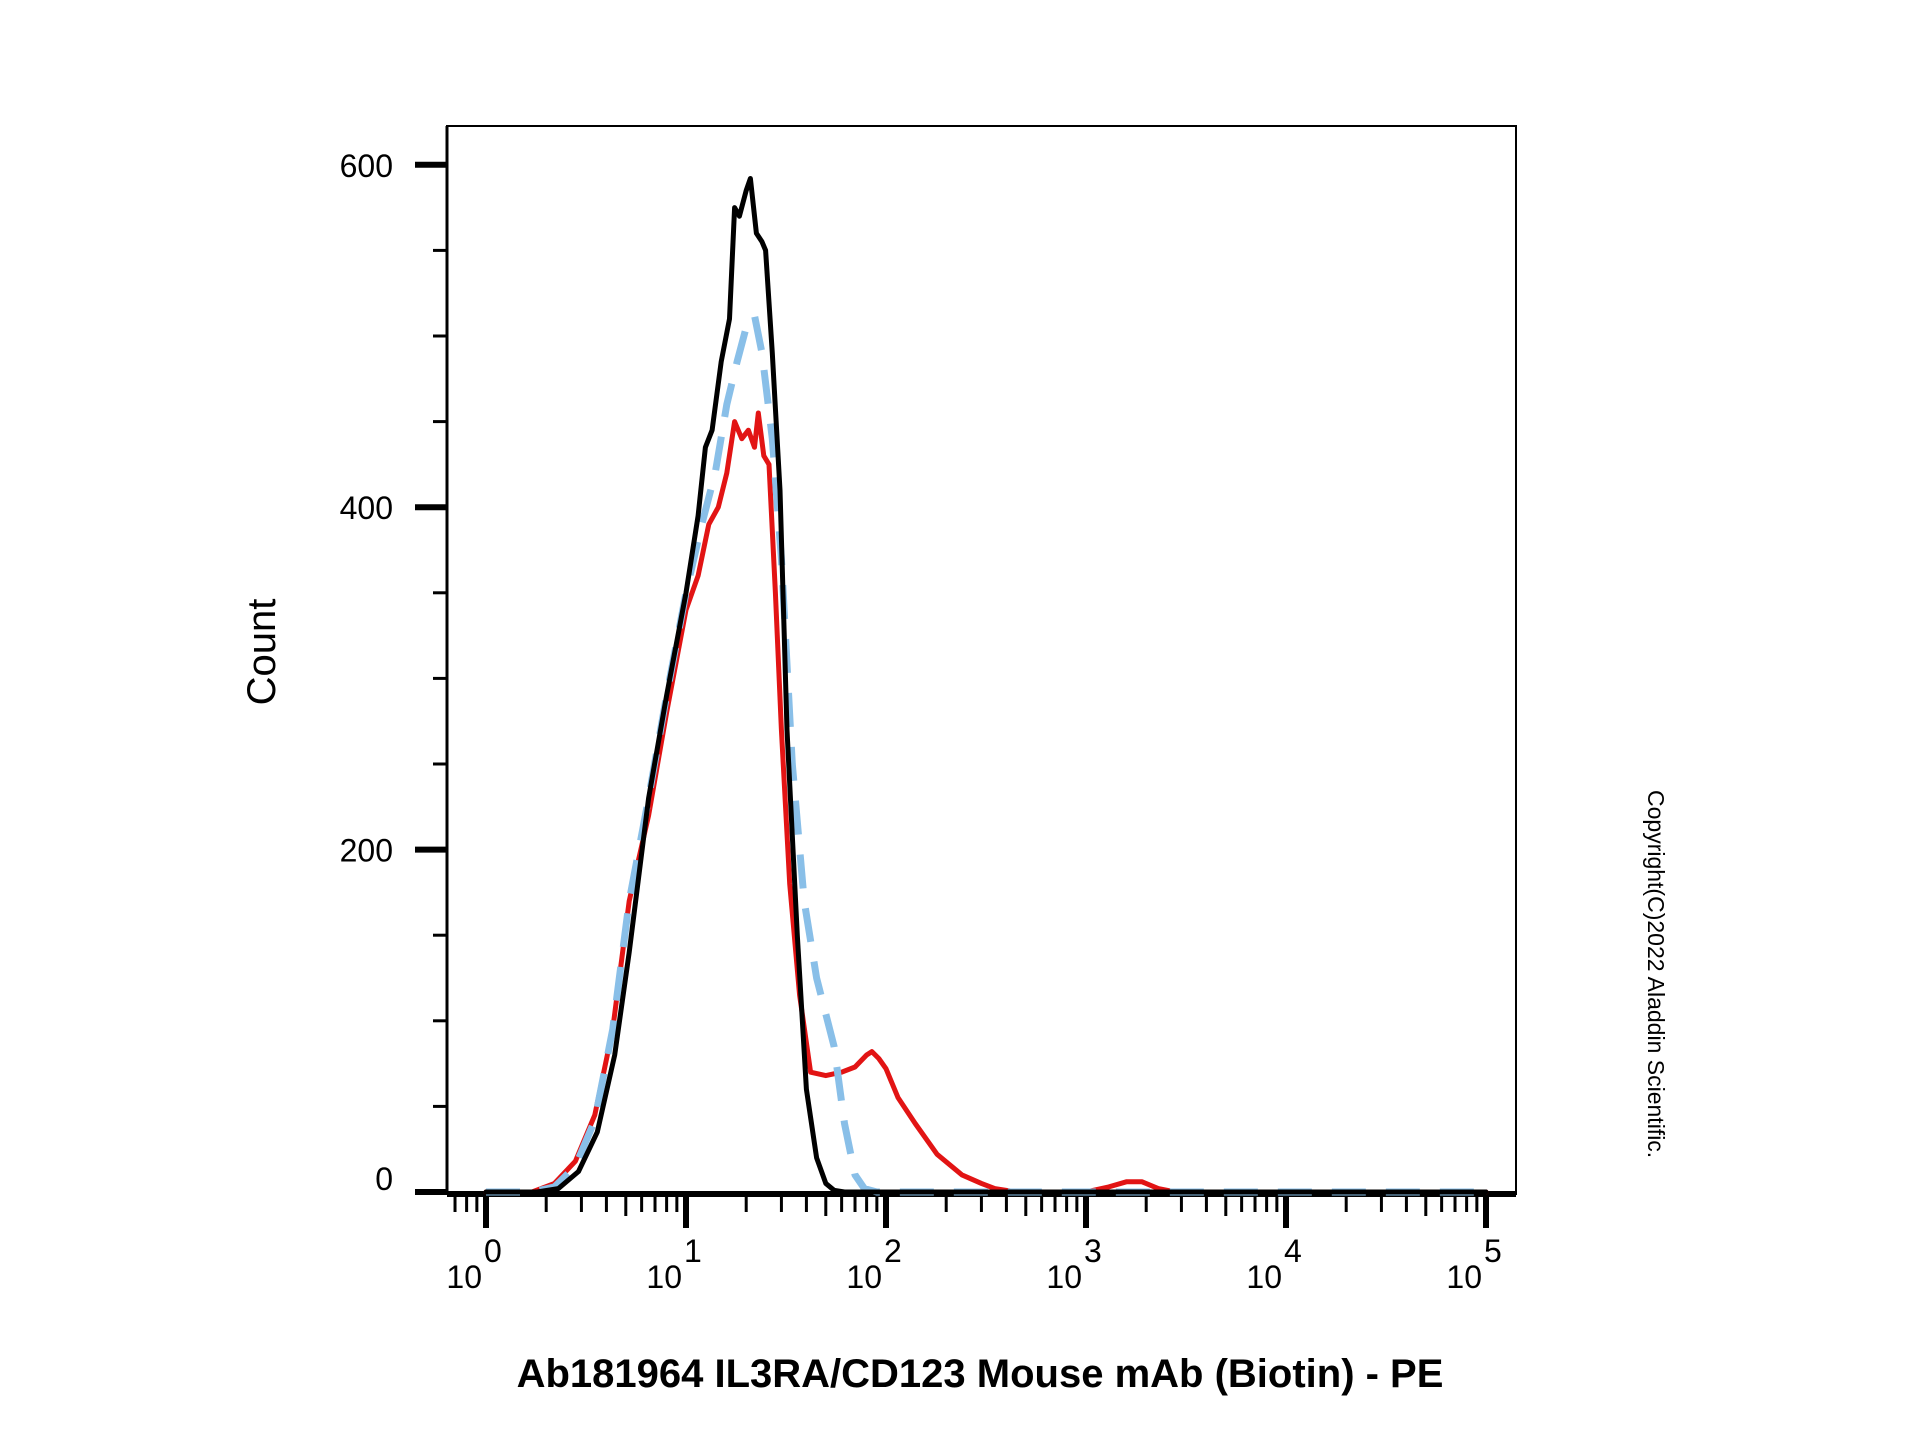 Image resolution: width=1920 pixels, height=1440 pixels. I want to click on x-tick-exponent: 0, so click(493, 1251).